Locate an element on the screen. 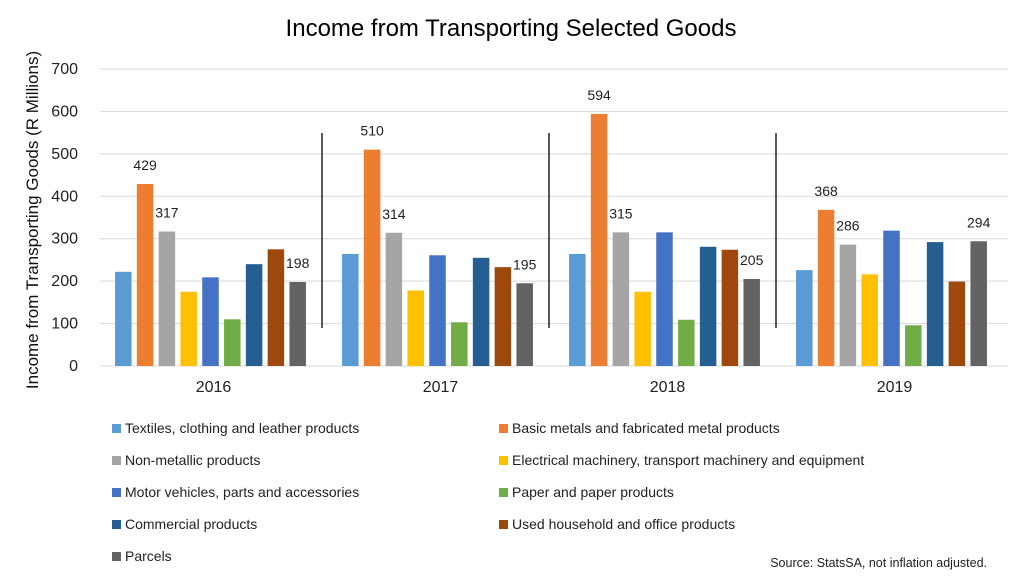 The height and width of the screenshot is (578, 1023). x-tick-label: 2018 is located at coordinates (668, 387).